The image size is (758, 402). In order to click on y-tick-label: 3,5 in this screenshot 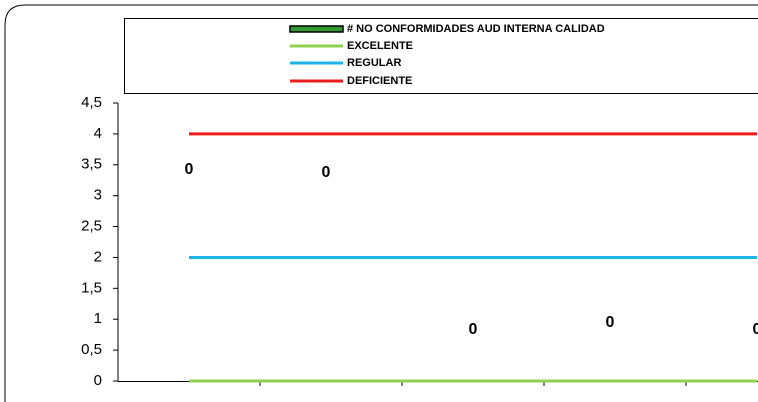, I will do `click(91, 164)`.